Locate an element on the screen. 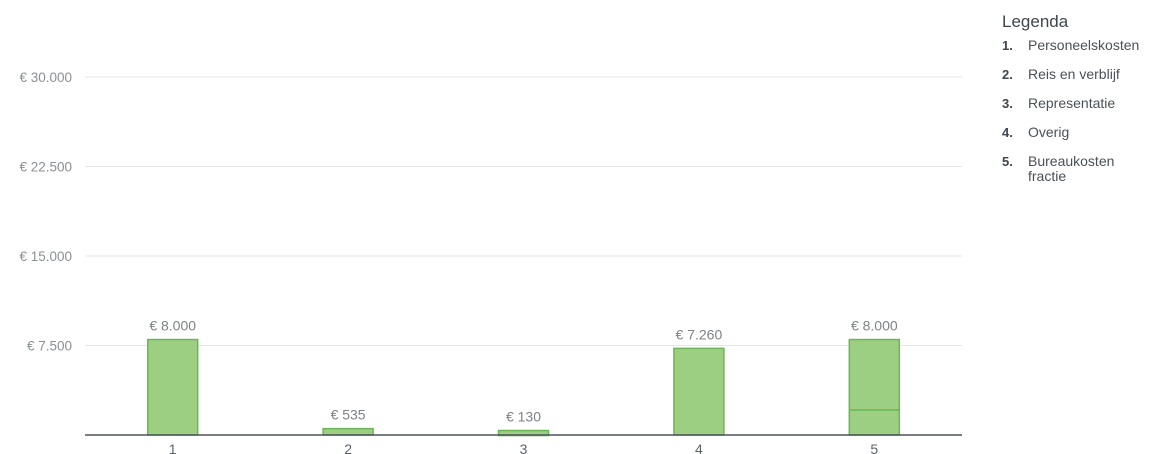 This screenshot has height=454, width=1158. legend-item-number: 5. is located at coordinates (1007, 161).